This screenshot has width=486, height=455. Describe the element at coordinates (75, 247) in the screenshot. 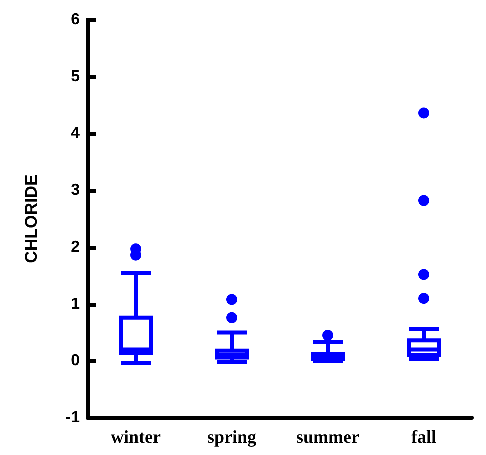

I see `y-tick-label: 2` at that location.